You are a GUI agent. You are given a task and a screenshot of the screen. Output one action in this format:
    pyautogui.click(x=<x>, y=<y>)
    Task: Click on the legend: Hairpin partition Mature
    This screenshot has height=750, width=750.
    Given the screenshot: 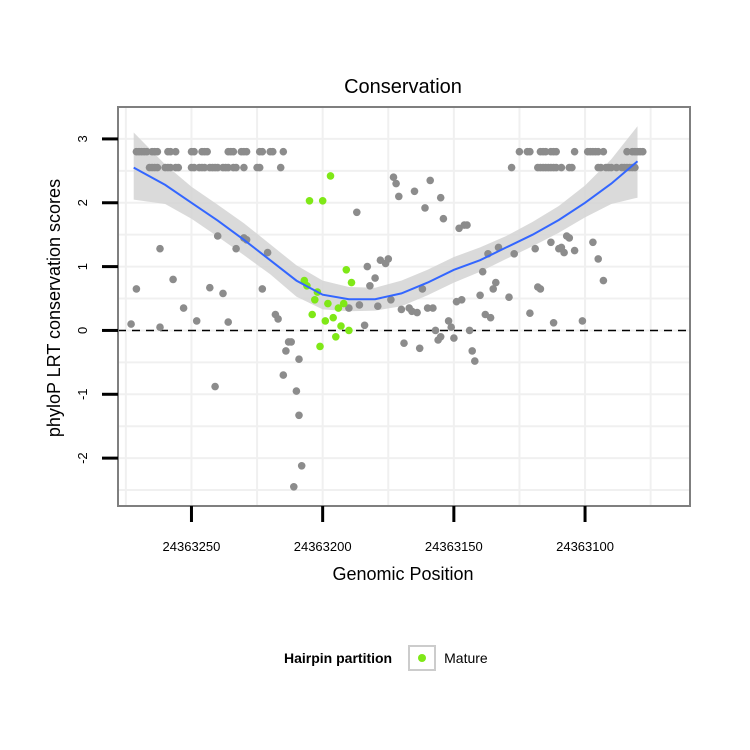 What is the action you would take?
    pyautogui.click(x=386, y=658)
    